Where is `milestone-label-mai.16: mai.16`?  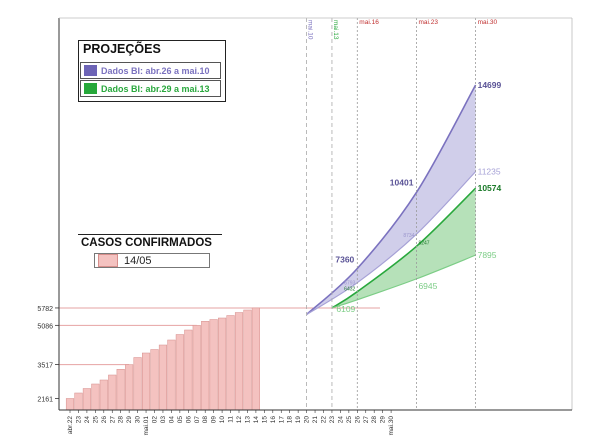
milestone-label-mai.16: mai.16 is located at coordinates (369, 22).